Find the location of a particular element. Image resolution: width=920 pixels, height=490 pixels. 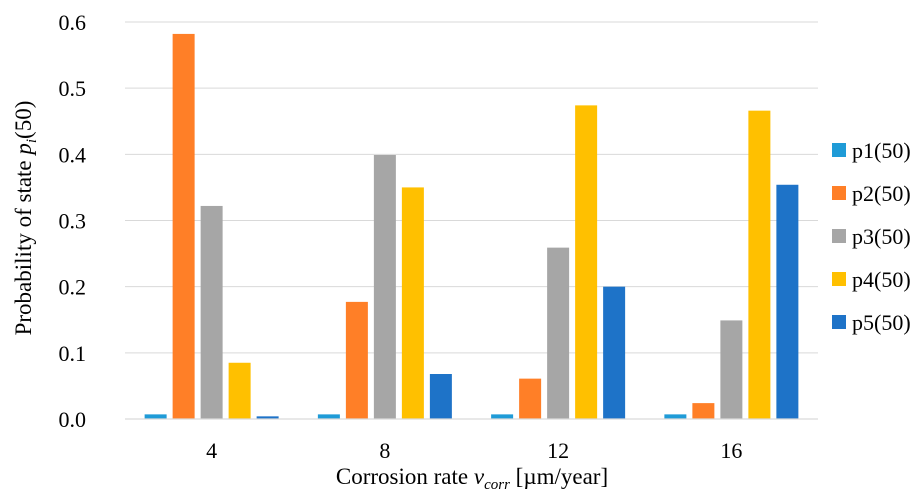

y-tick-label: 0.4 is located at coordinates (73, 154).